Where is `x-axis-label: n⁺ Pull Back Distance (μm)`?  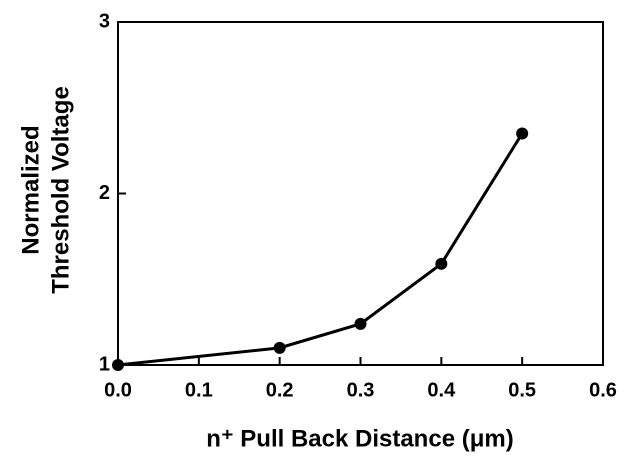
x-axis-label: n⁺ Pull Back Distance (μm) is located at coordinates (359, 438).